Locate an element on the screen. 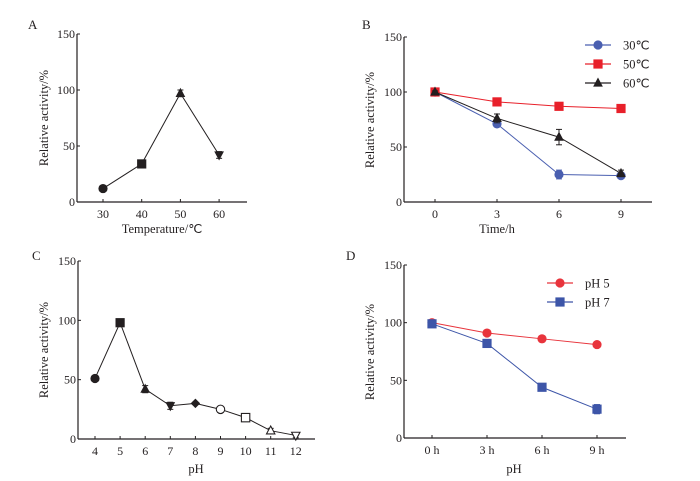  legend-item: 30℃ is located at coordinates (617, 46).